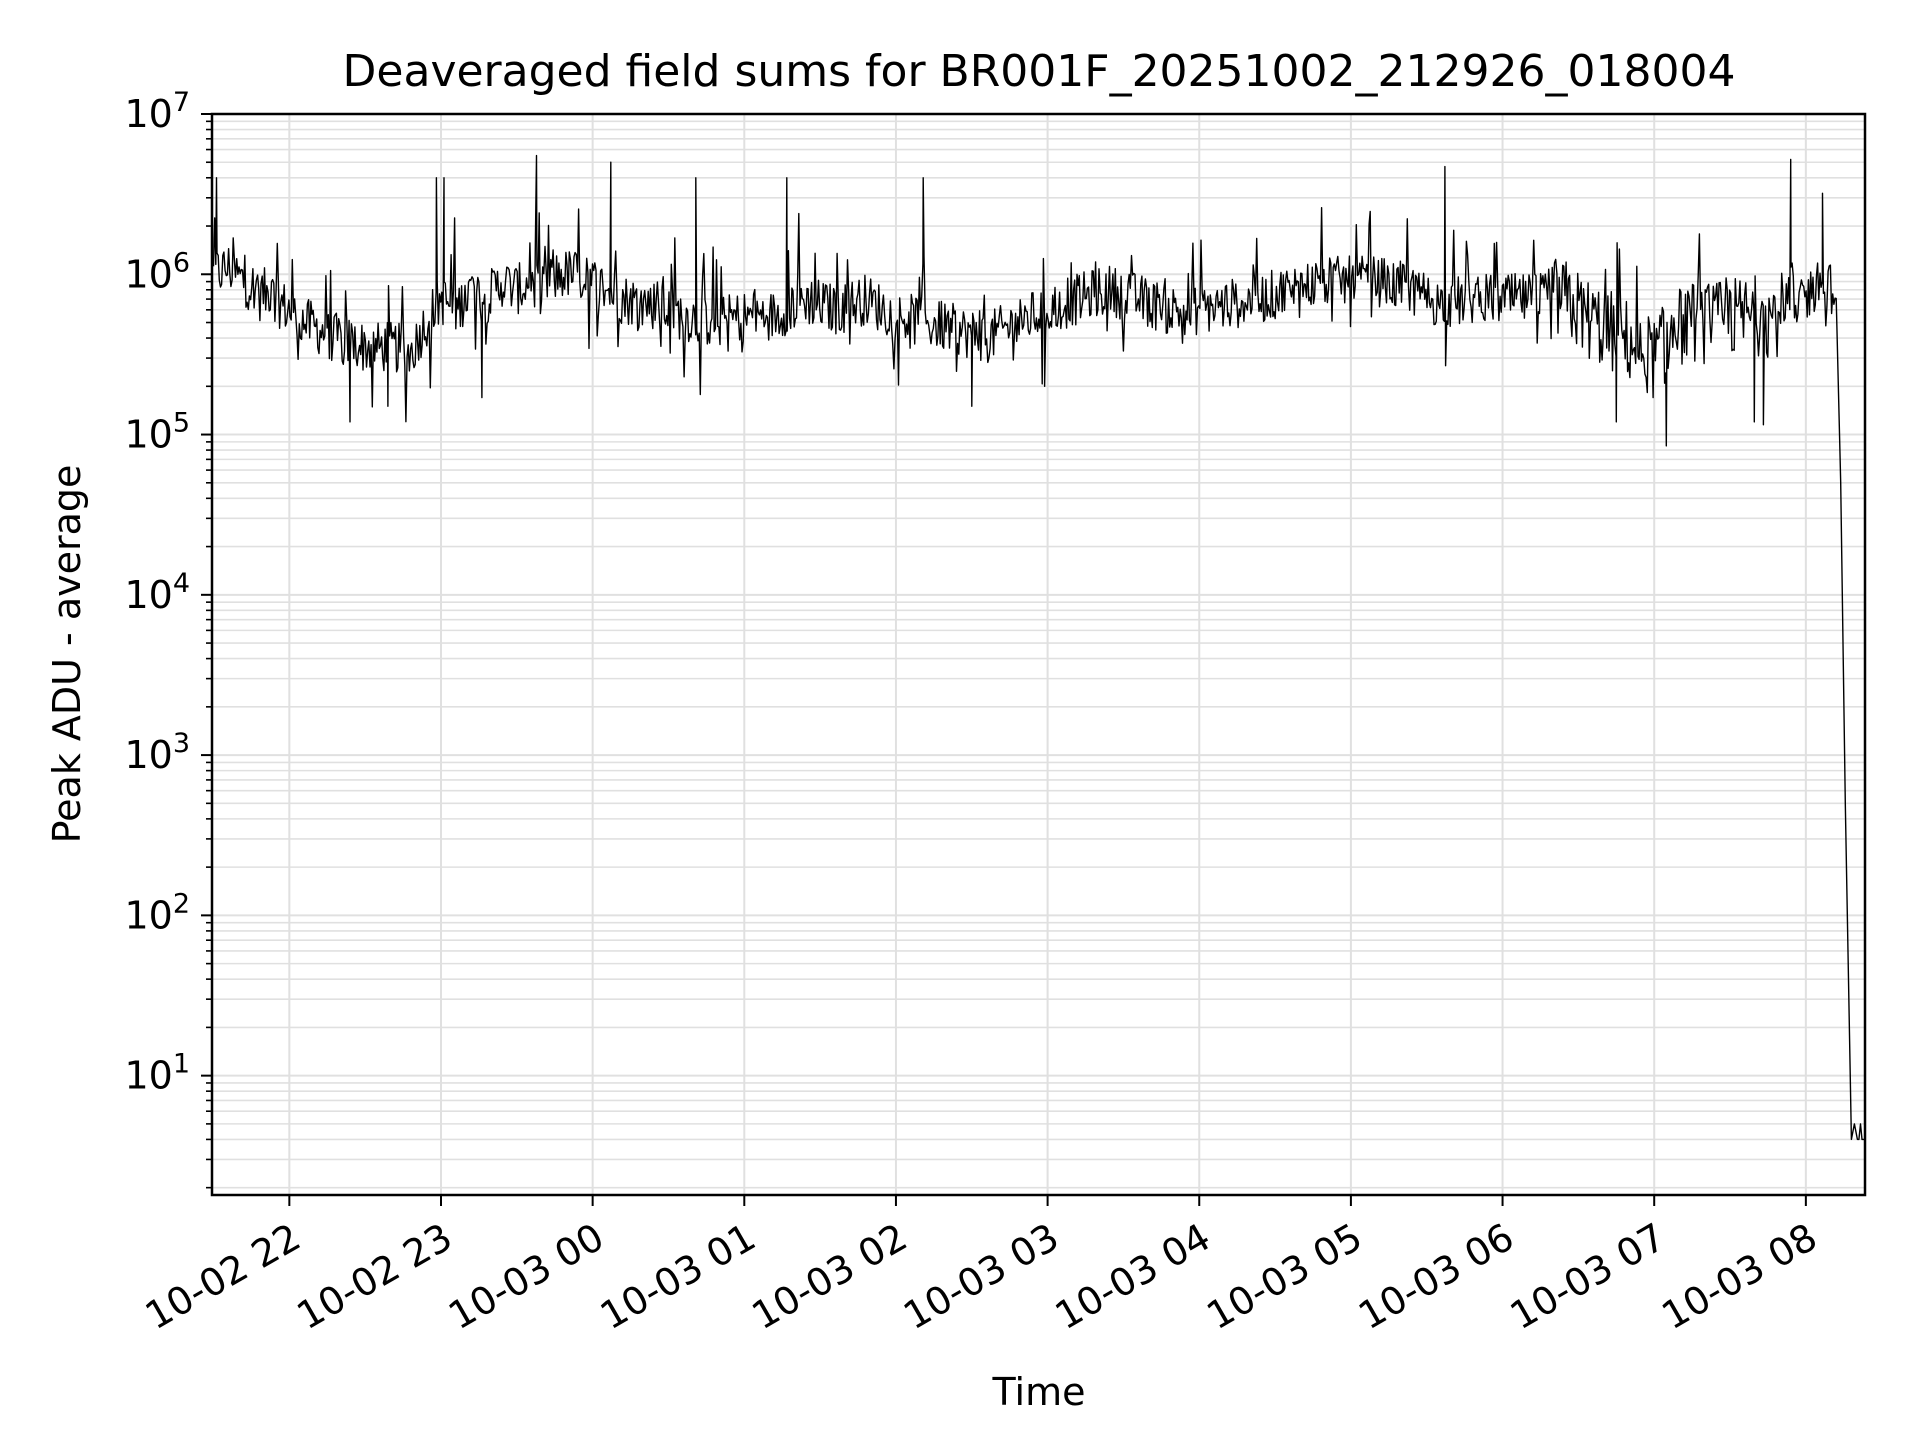 This screenshot has height=1440, width=1920. What do you see at coordinates (526, 1277) in the screenshot?
I see `x-tick-label: 10-03 00` at bounding box center [526, 1277].